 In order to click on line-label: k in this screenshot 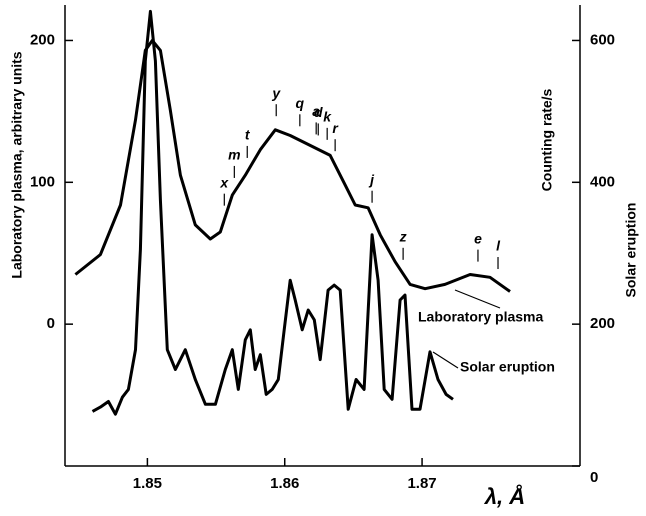, I will do `click(327, 117)`.